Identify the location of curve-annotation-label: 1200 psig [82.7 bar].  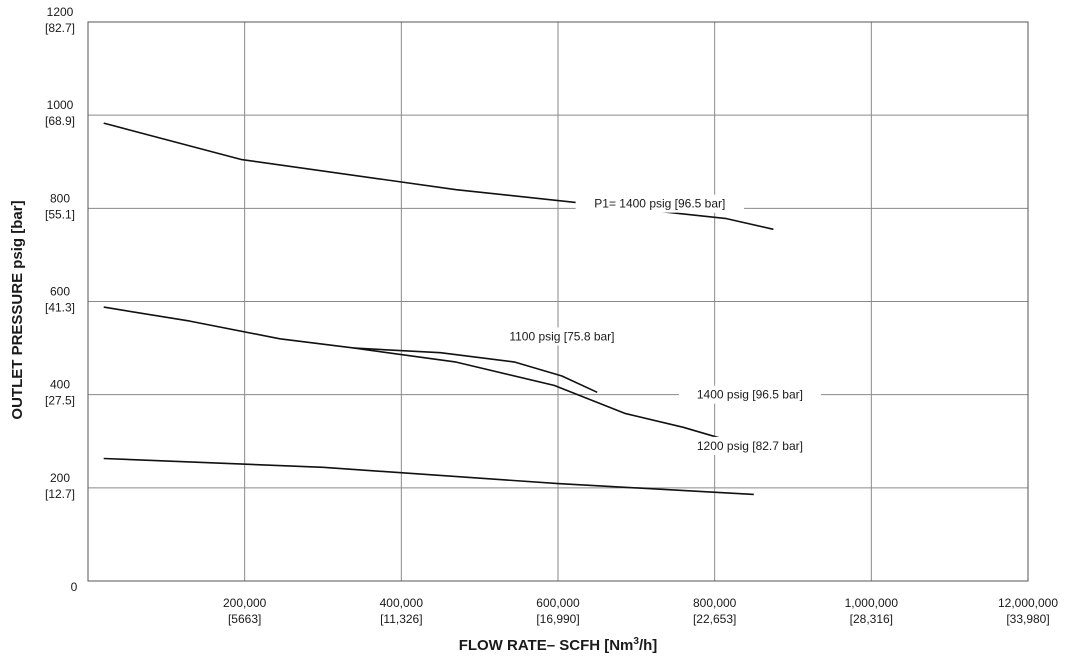
(750, 446).